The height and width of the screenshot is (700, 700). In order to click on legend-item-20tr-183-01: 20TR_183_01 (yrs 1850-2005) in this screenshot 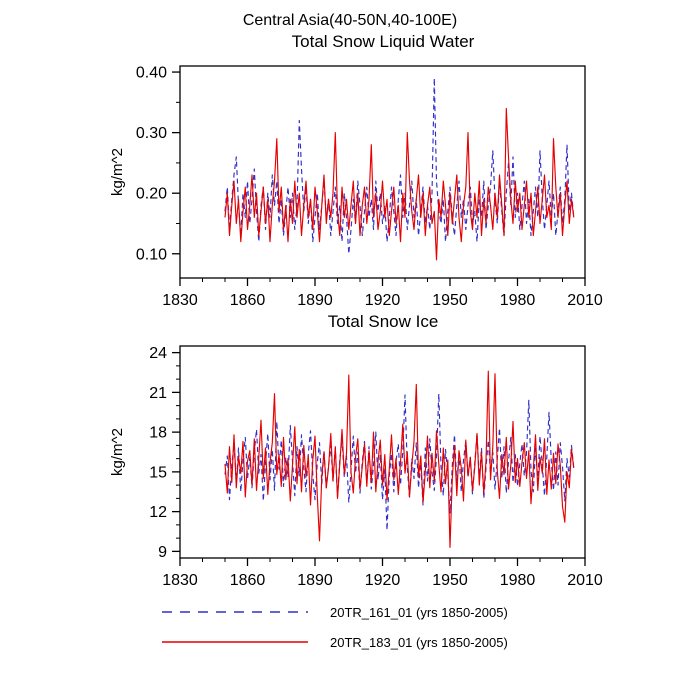, I will do `click(350, 642)`.